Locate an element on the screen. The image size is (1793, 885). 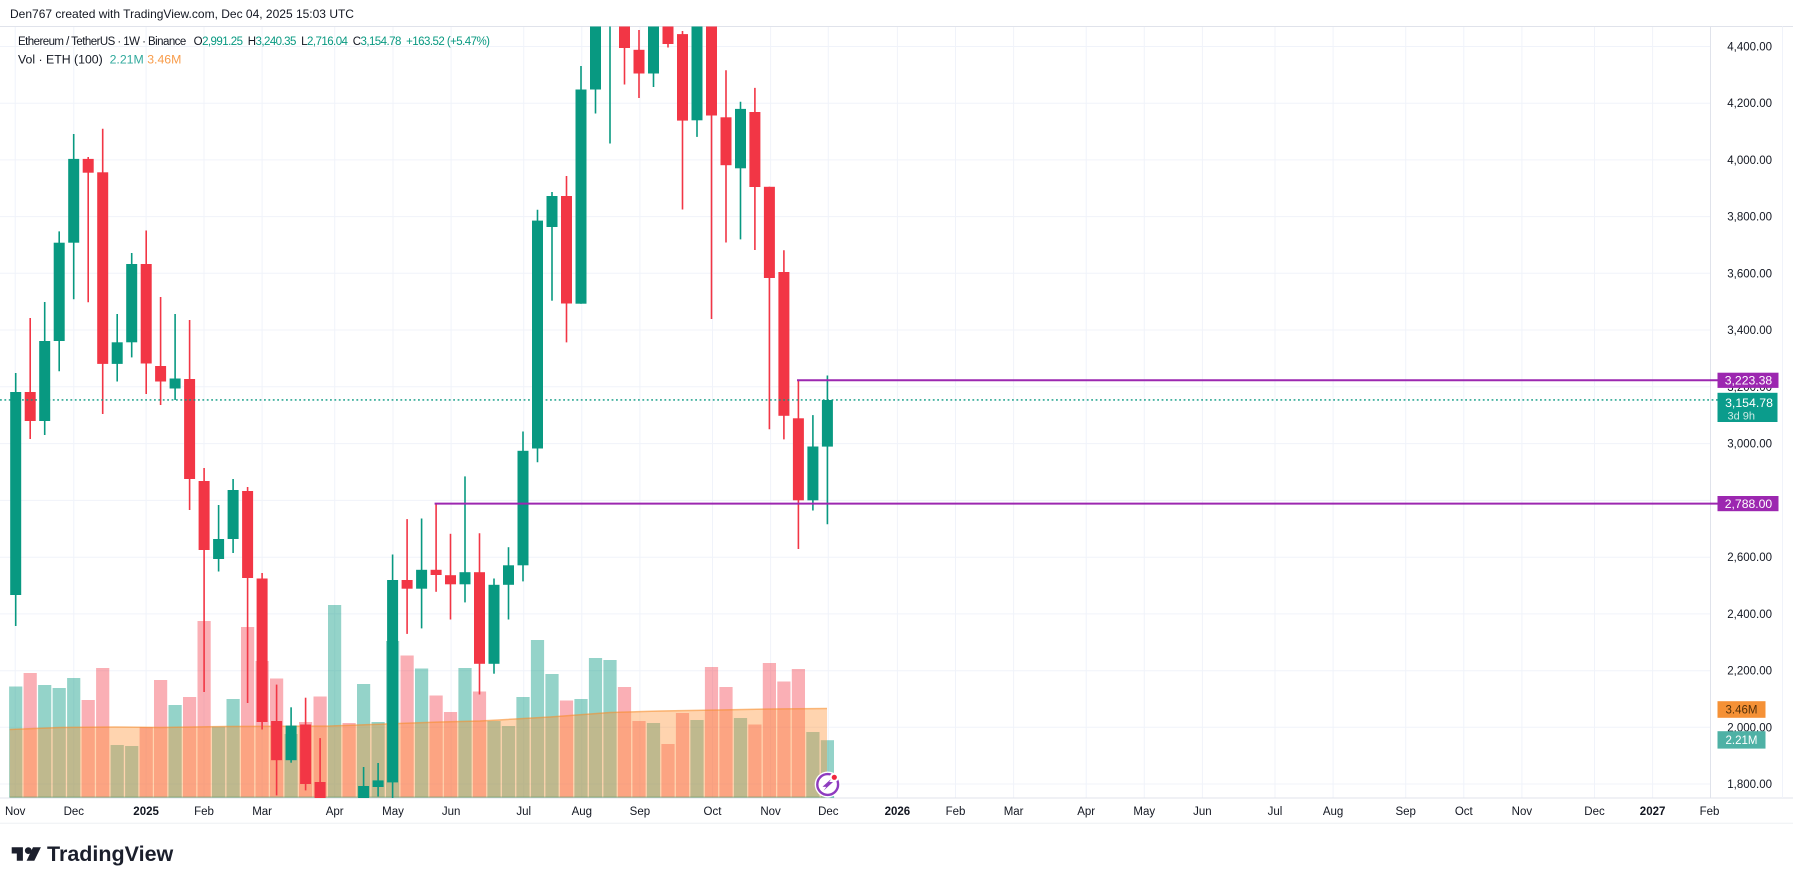
svg-text: 2,600.00 is located at coordinates (1749, 558).